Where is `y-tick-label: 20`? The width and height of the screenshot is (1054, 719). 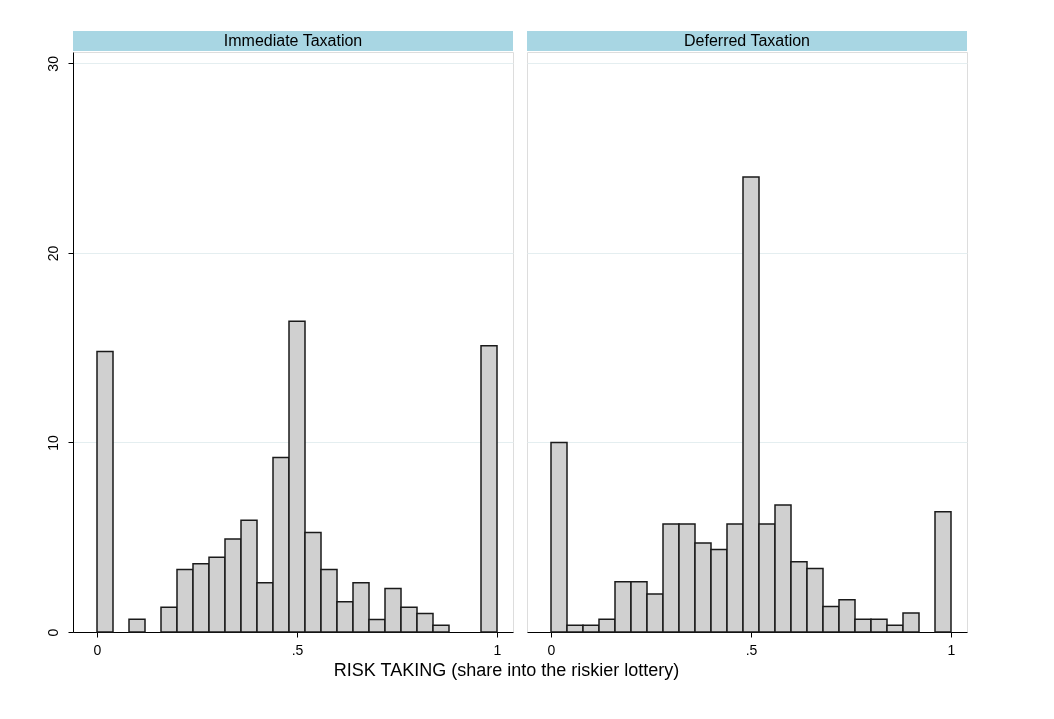 y-tick-label: 20 is located at coordinates (52, 253).